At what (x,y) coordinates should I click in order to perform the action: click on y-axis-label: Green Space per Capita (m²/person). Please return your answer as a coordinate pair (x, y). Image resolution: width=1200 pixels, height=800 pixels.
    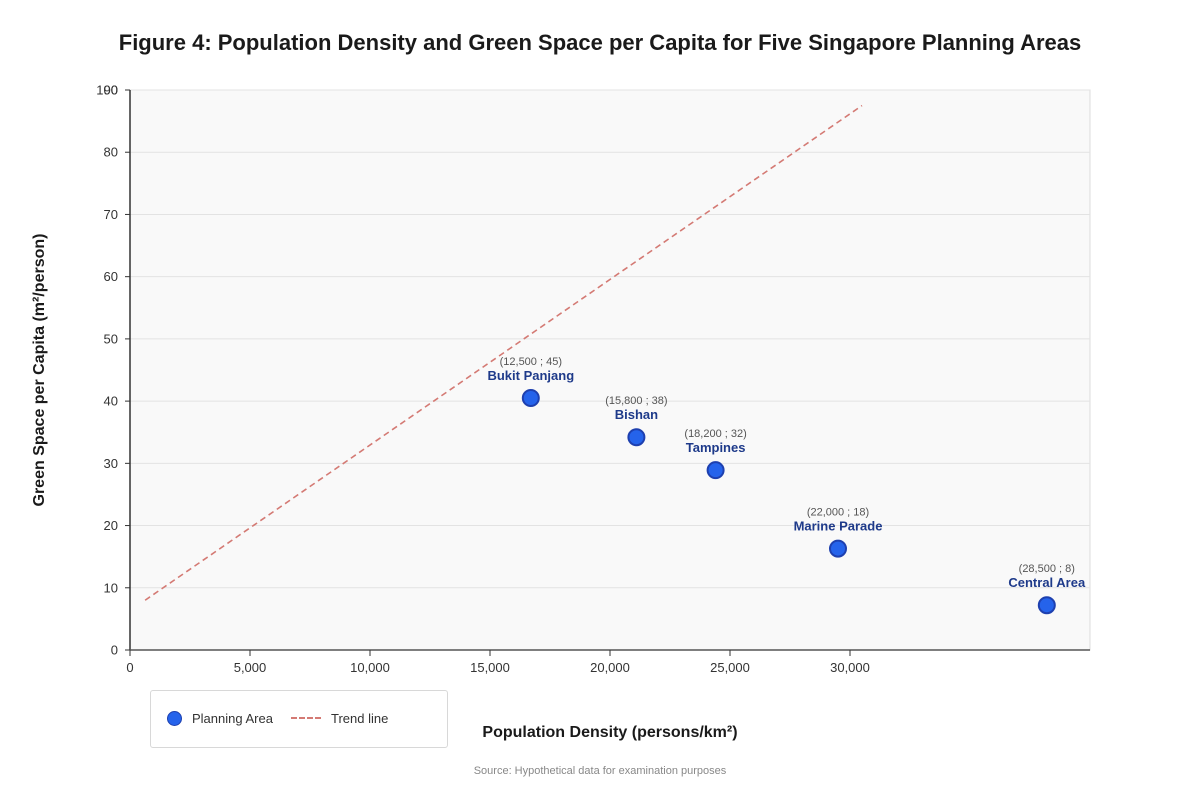
    Looking at the image, I should click on (39, 370).